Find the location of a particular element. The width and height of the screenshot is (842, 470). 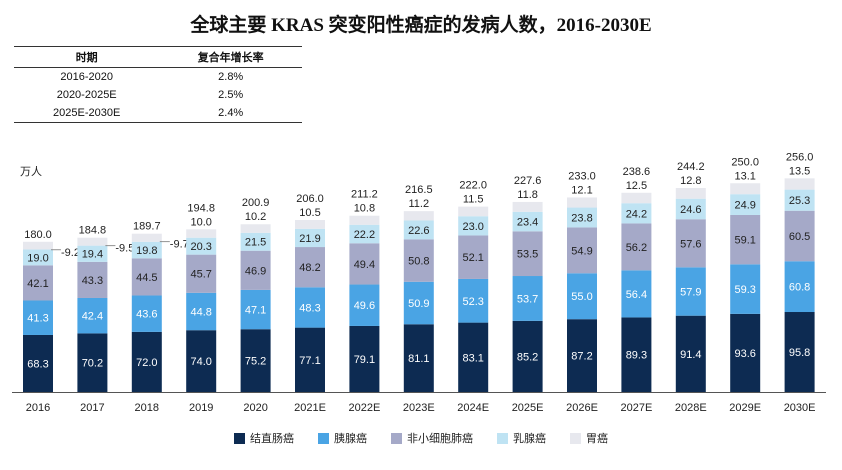

data-label: 42.1 is located at coordinates (37, 284).